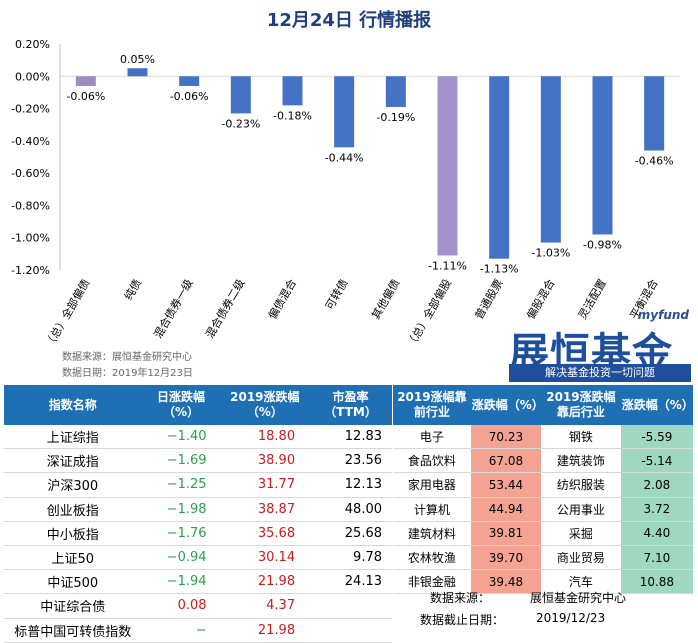  Describe the element at coordinates (350, 485) in the screenshot. I see `pe-value: 12.13` at that location.